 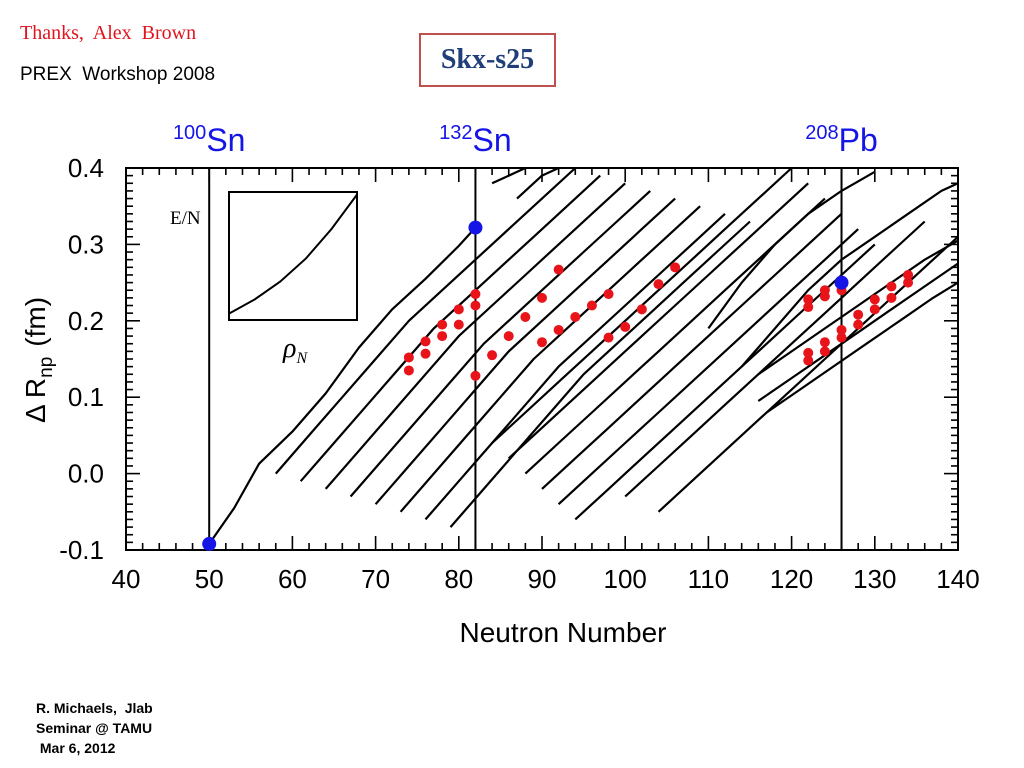 What do you see at coordinates (185, 218) in the screenshot?
I see `inset-ylabel: E/N` at bounding box center [185, 218].